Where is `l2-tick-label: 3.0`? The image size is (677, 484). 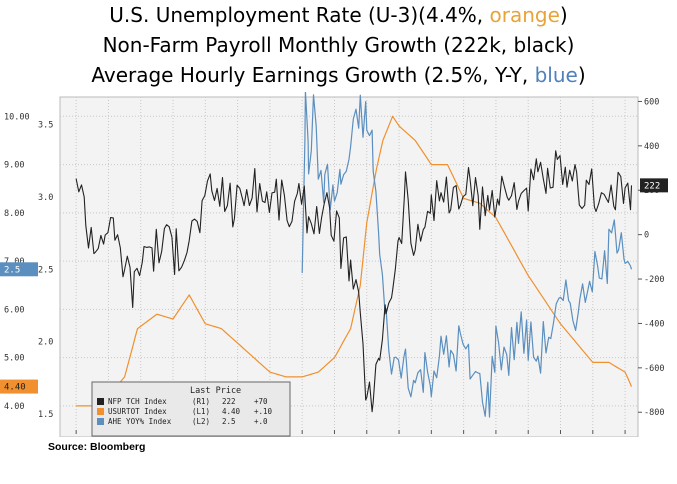
l2-tick-label: 3.0 is located at coordinates (45, 198).